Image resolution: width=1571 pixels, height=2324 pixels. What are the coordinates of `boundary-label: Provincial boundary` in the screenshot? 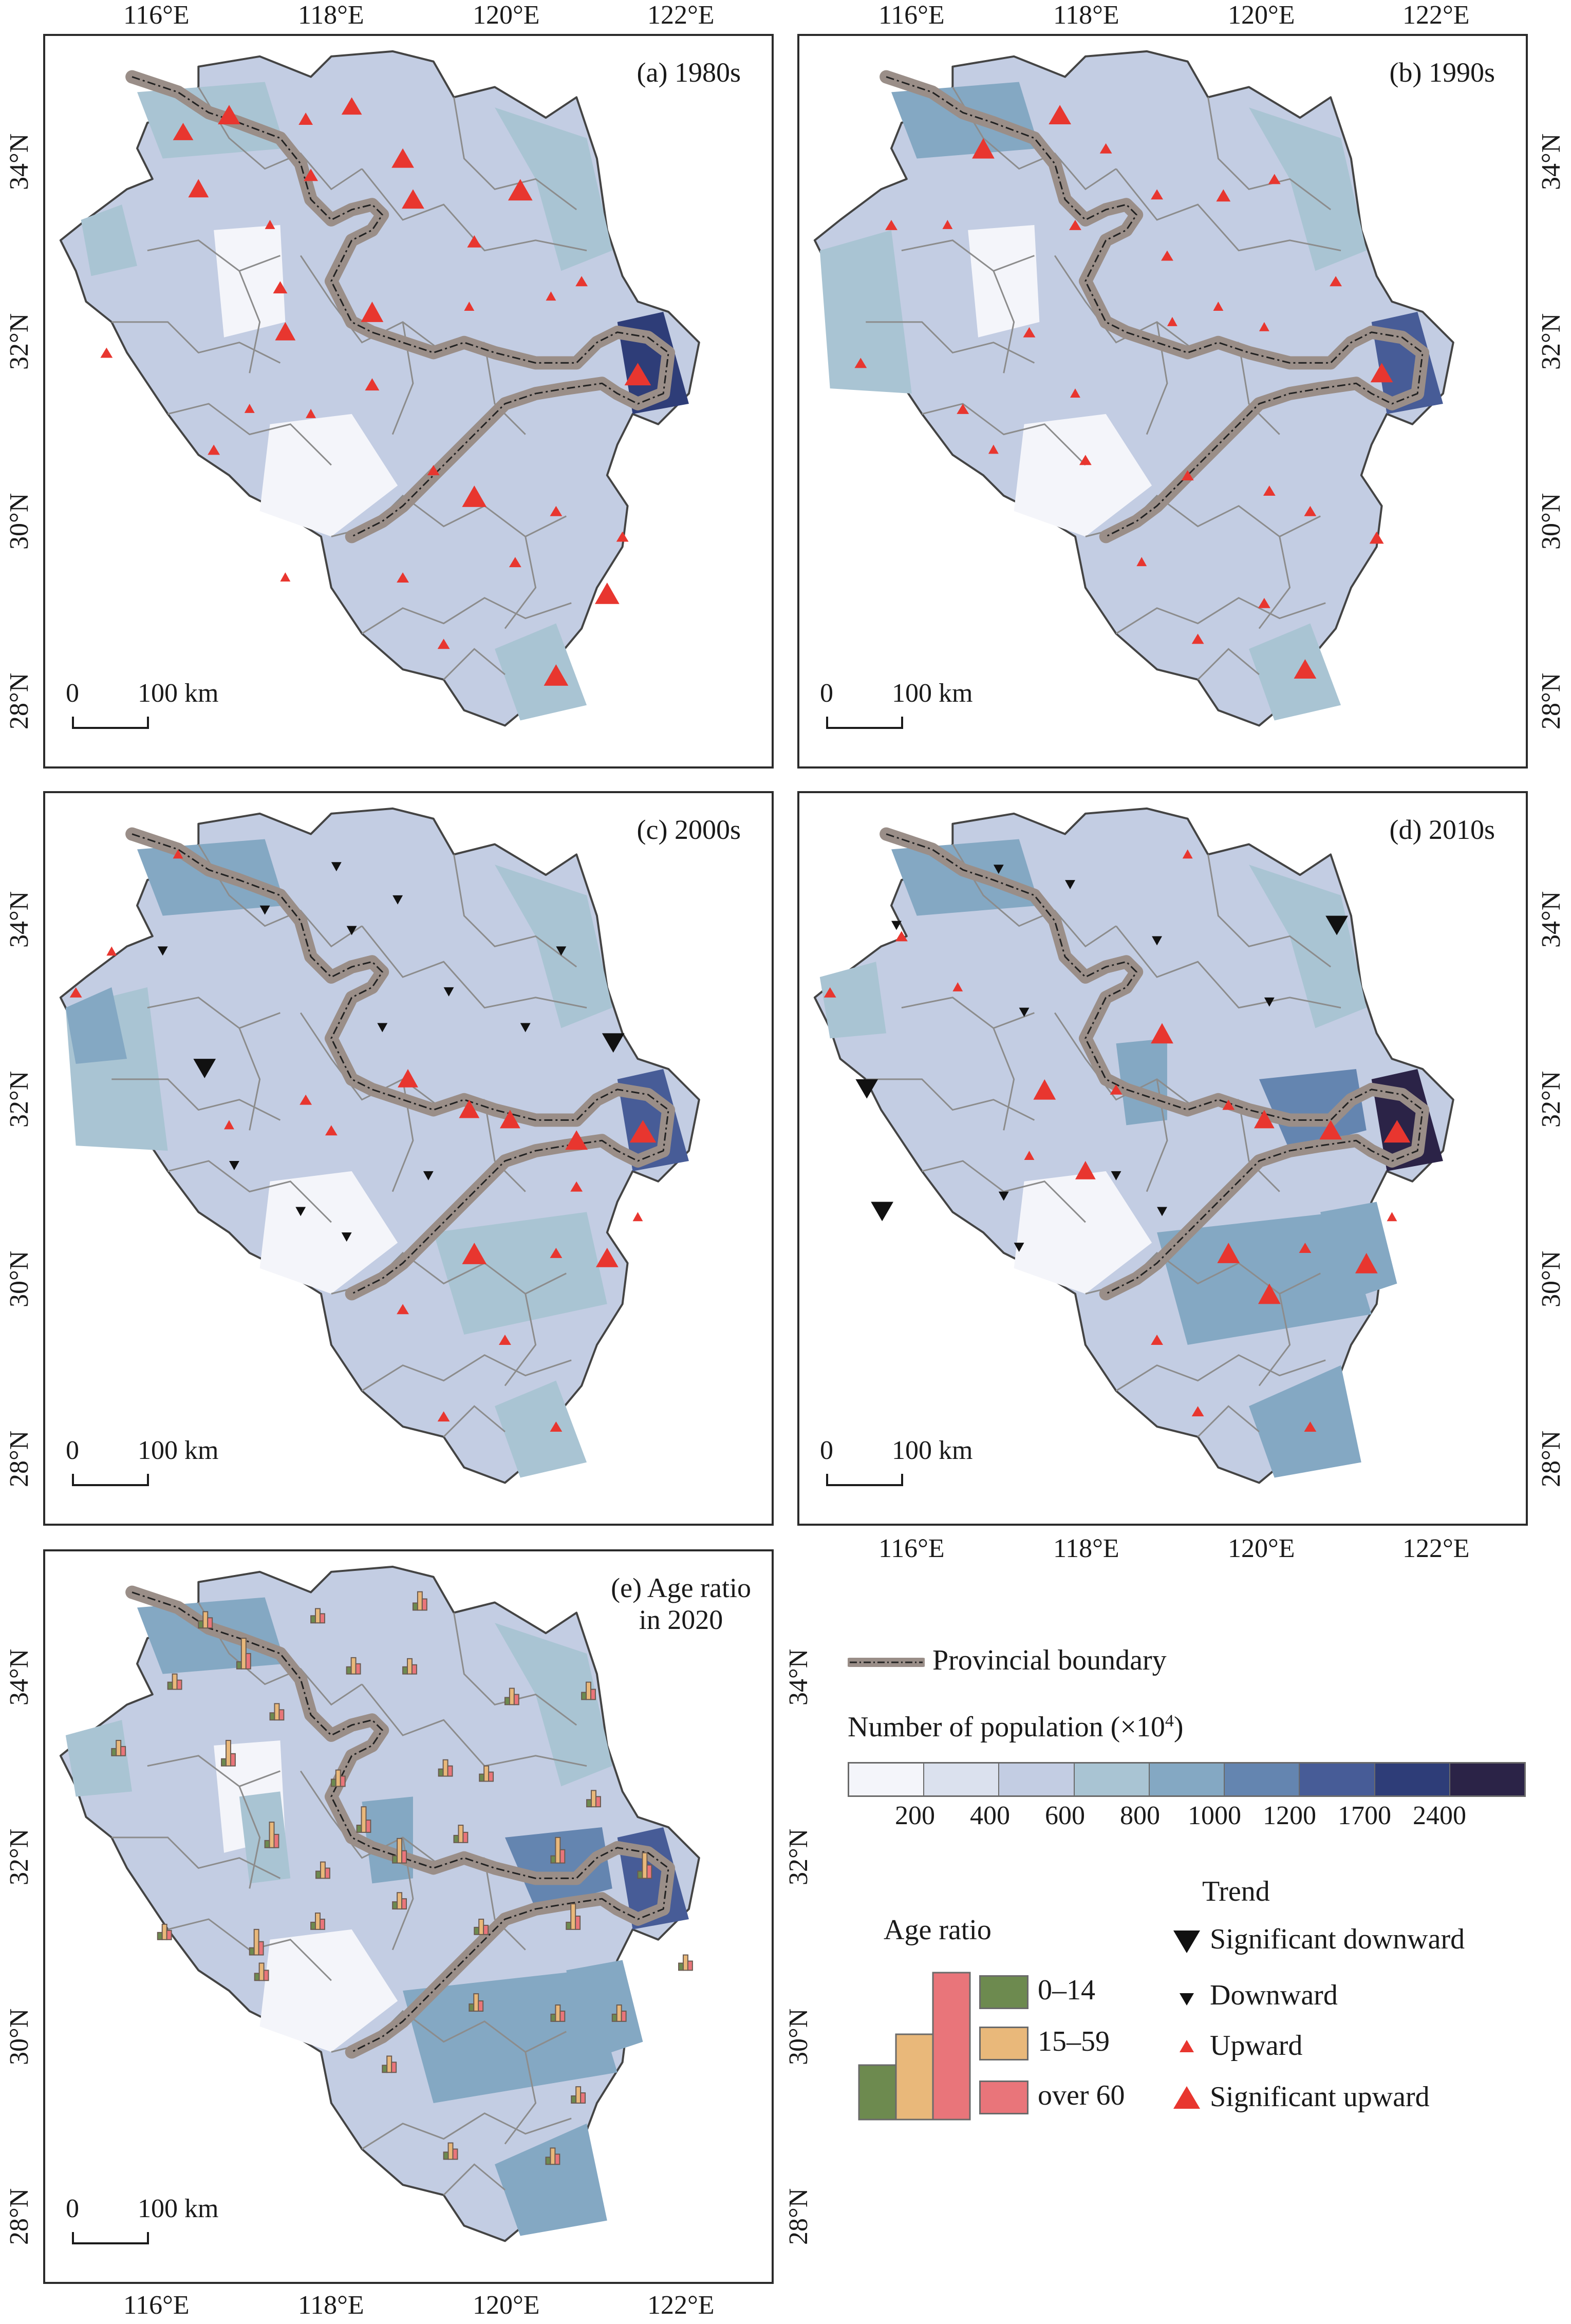 It's located at (1049, 1660).